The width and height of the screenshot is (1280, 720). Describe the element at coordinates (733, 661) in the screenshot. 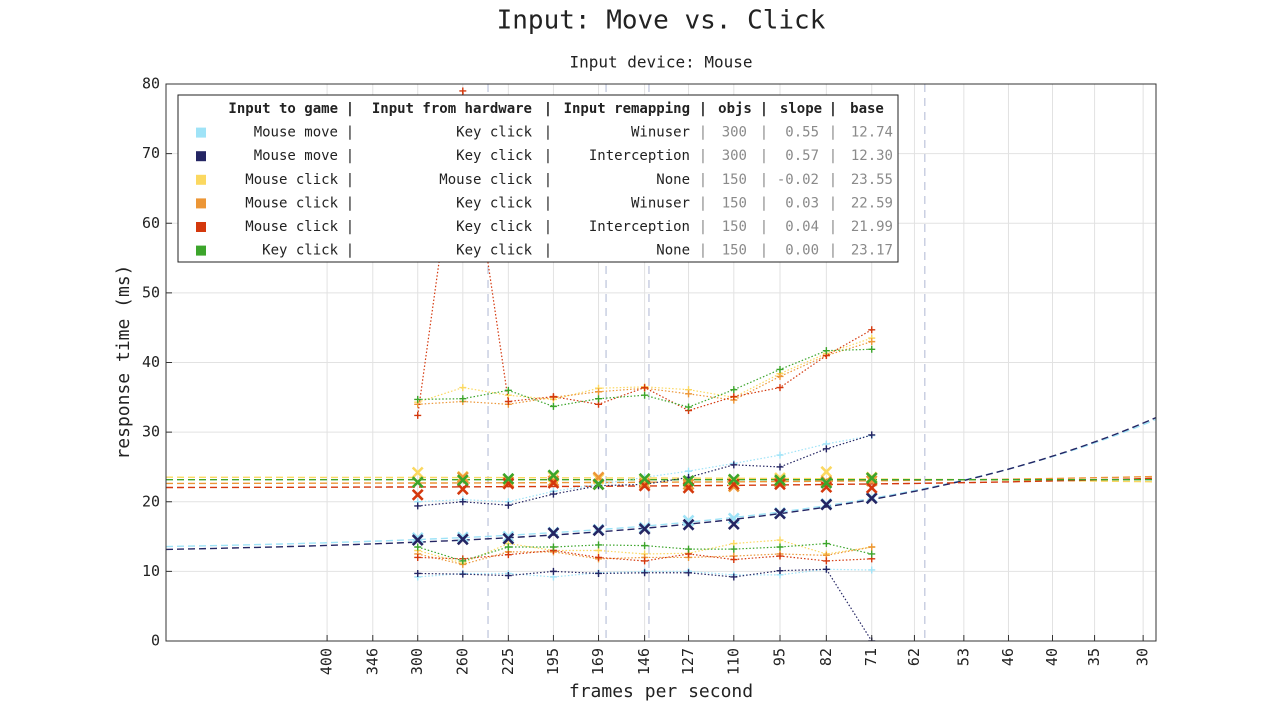

I see `x-tick-label: 110` at that location.